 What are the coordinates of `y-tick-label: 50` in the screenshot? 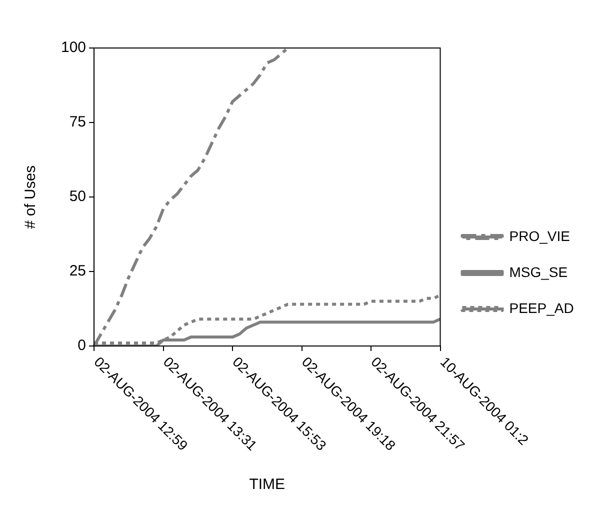 It's located at (77, 197).